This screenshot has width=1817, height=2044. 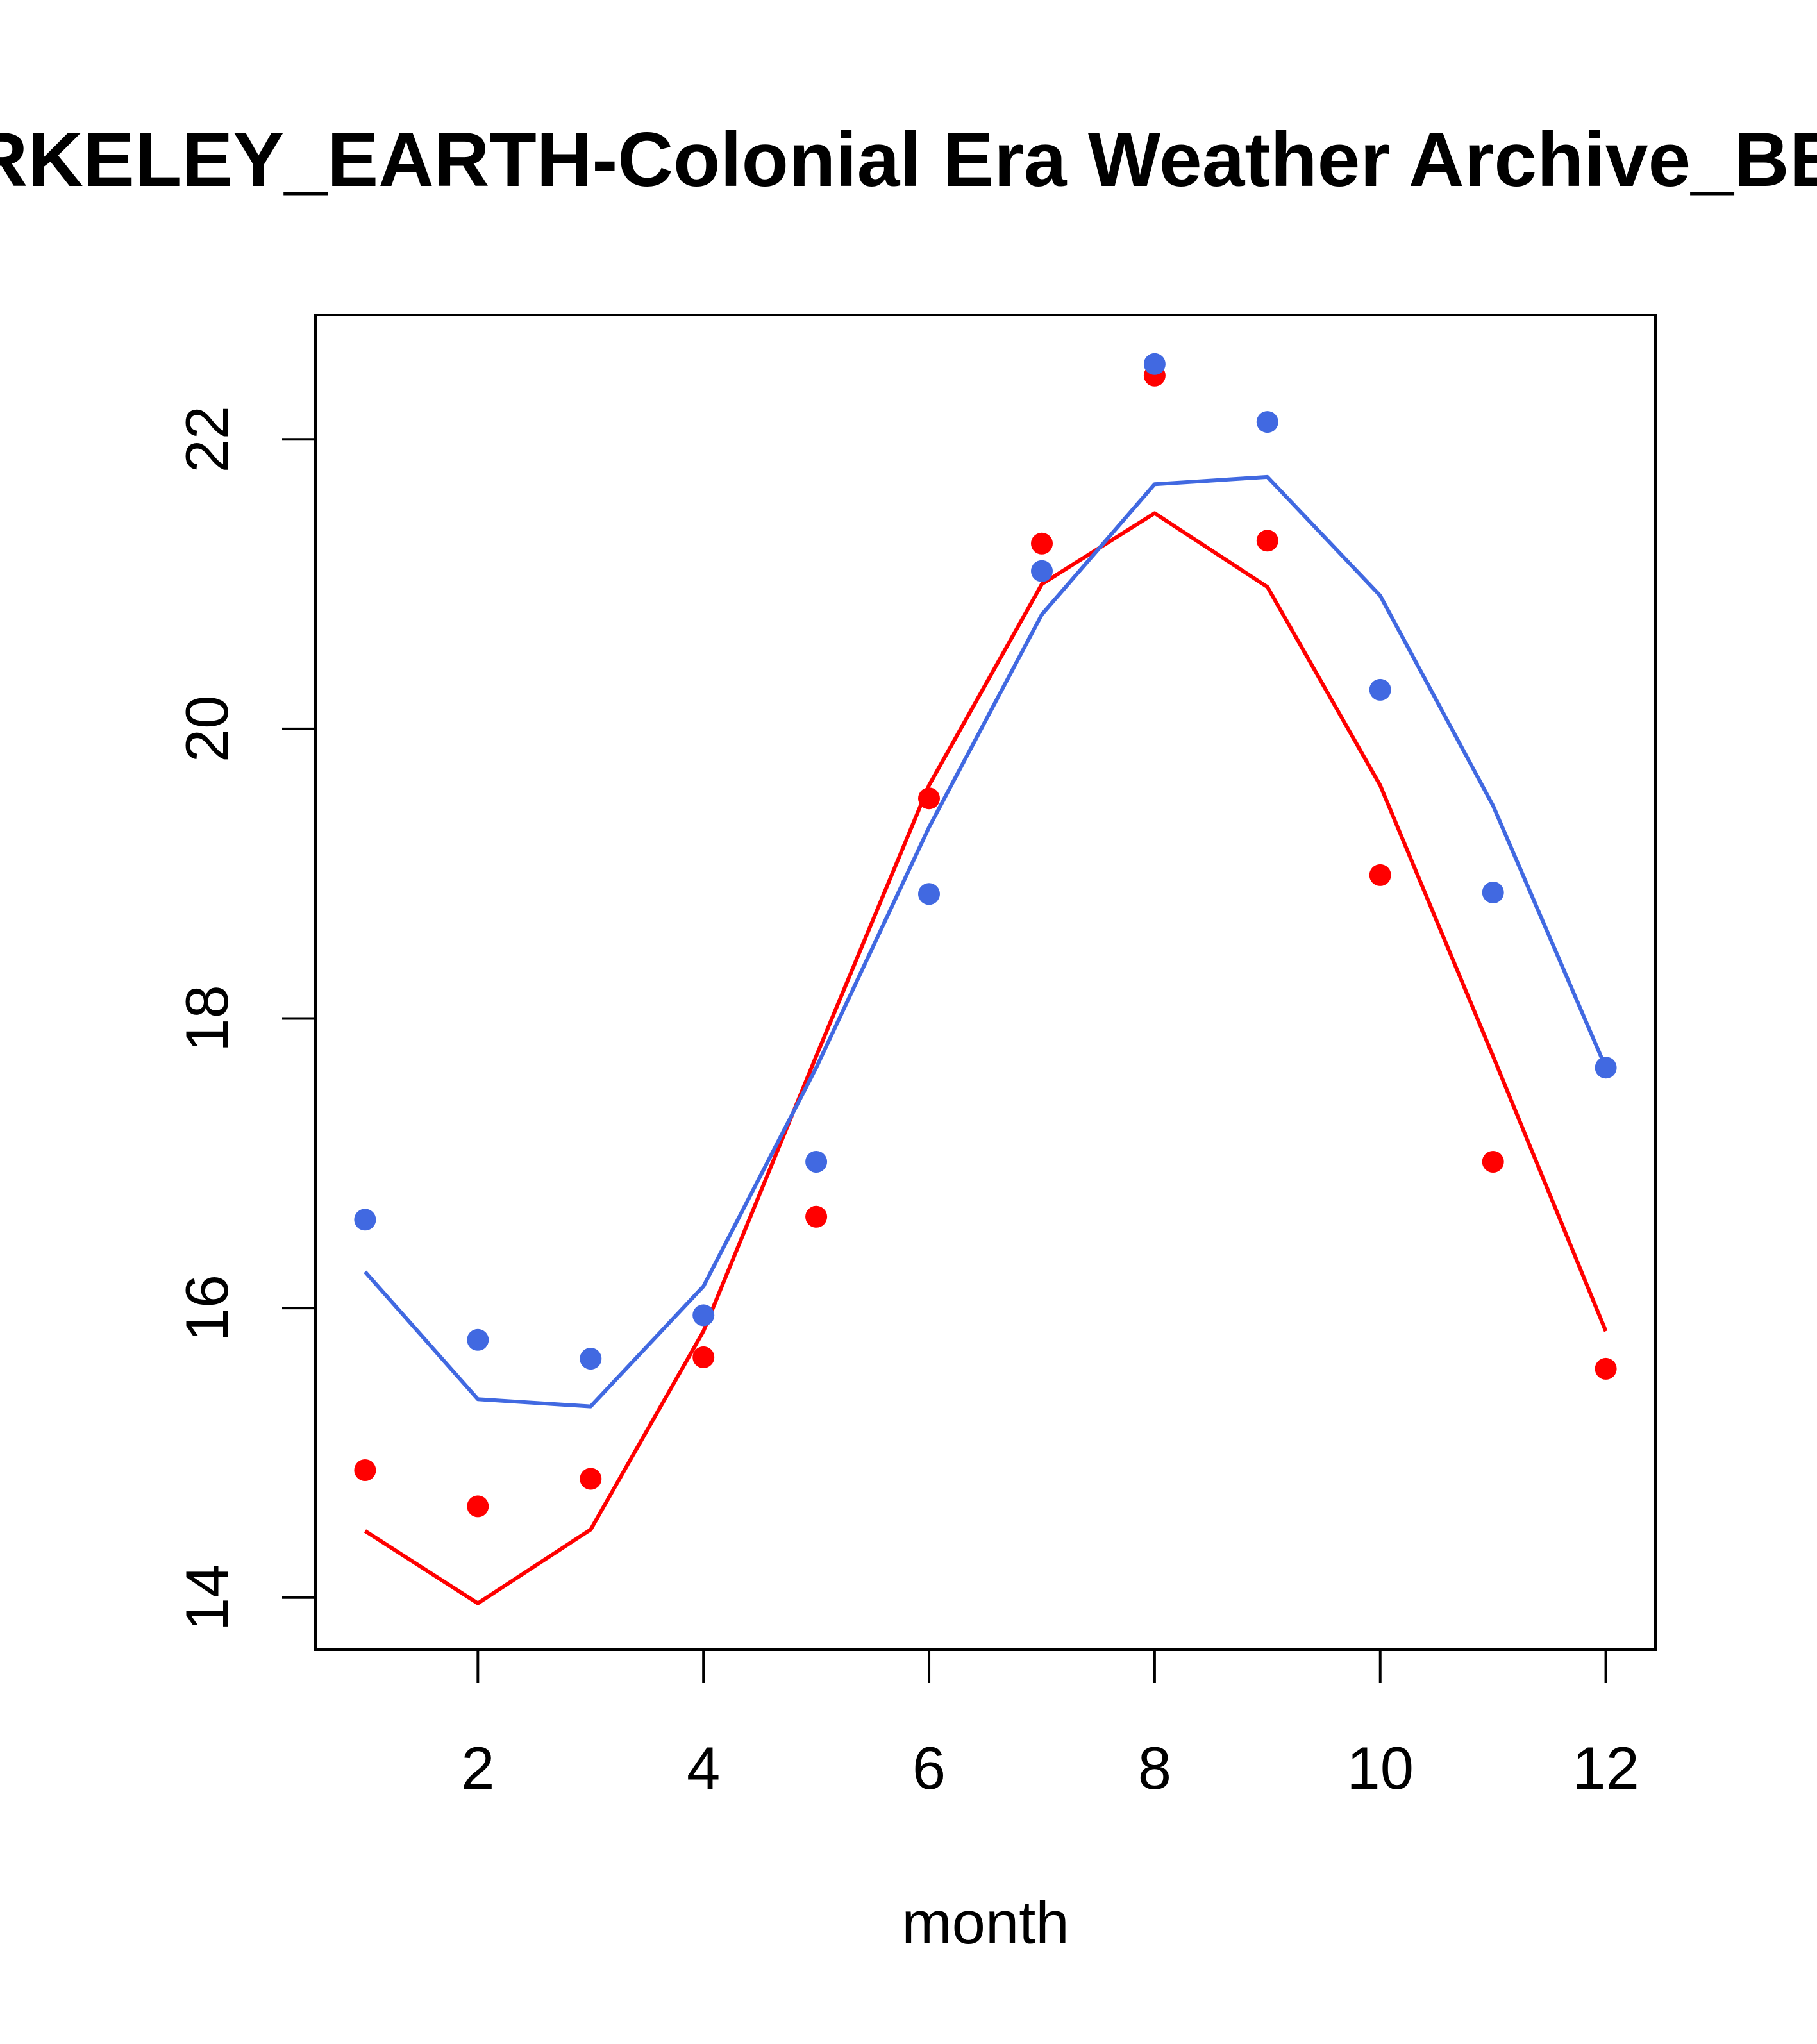 What do you see at coordinates (1605, 1768) in the screenshot?
I see `x-tick-label: 12` at bounding box center [1605, 1768].